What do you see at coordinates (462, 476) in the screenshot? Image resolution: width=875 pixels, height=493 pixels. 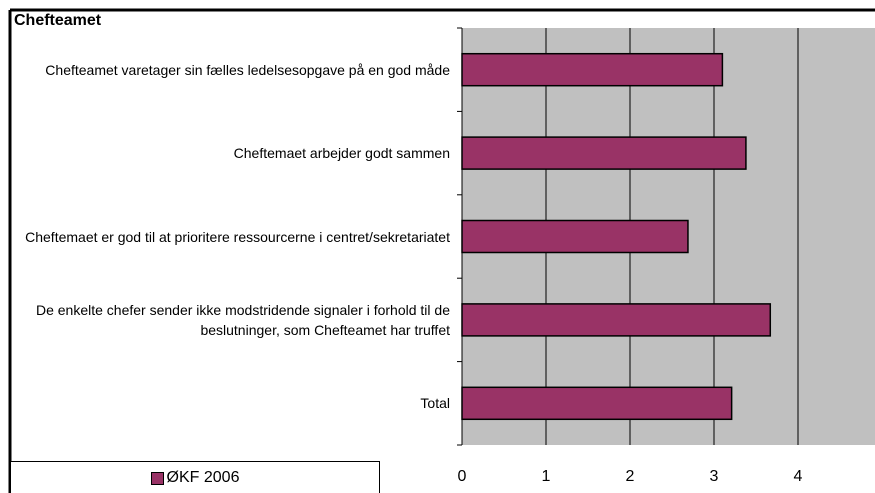 I see `x-tick-label: 0` at bounding box center [462, 476].